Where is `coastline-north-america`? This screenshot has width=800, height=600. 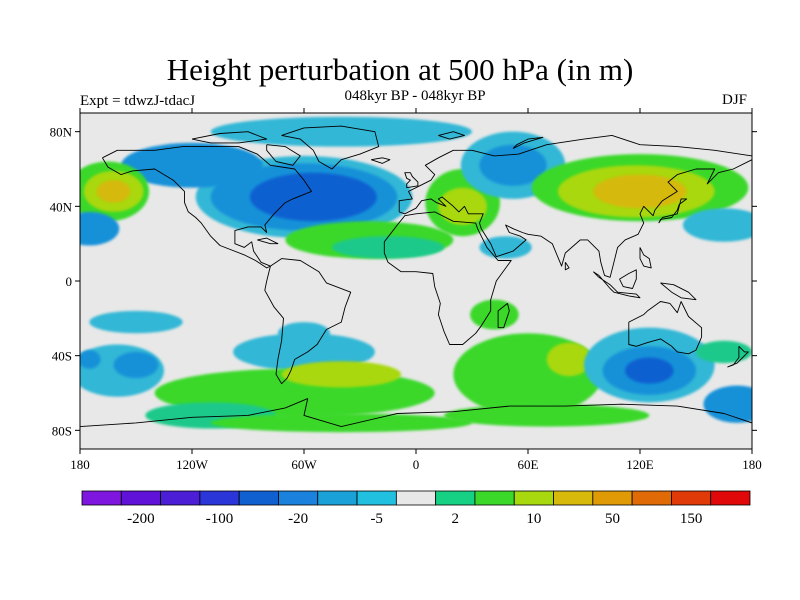 coastline-north-america is located at coordinates (207, 207).